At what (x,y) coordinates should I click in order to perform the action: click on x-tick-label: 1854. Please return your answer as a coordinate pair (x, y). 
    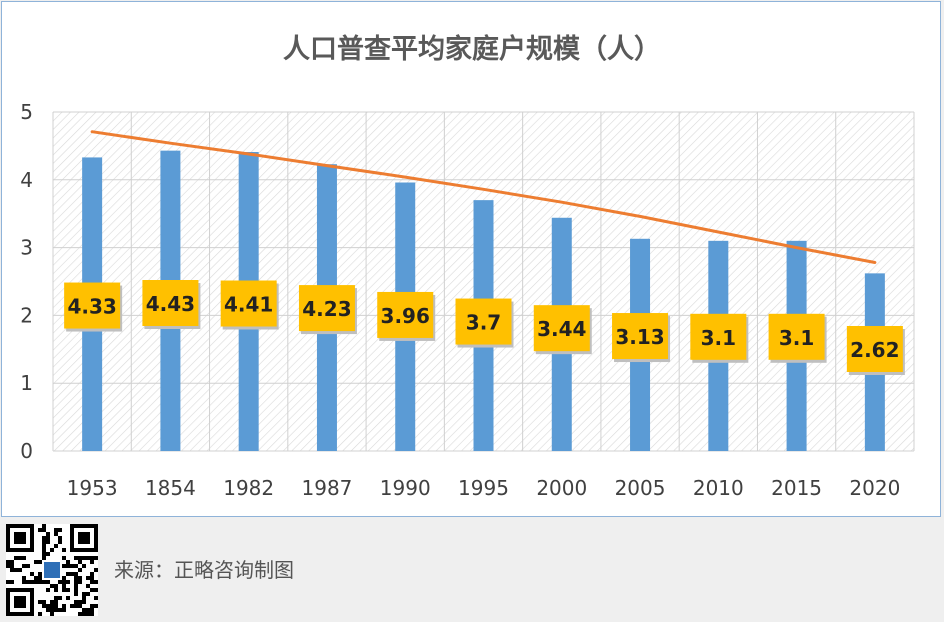
    Looking at the image, I should click on (170, 488).